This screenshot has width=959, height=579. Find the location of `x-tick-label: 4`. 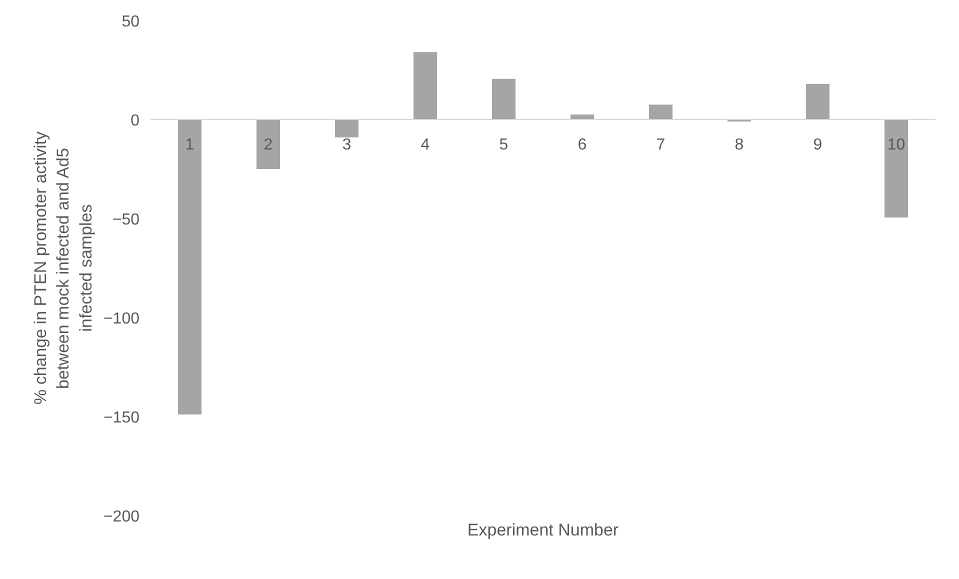

x-tick-label: 4 is located at coordinates (425, 145).